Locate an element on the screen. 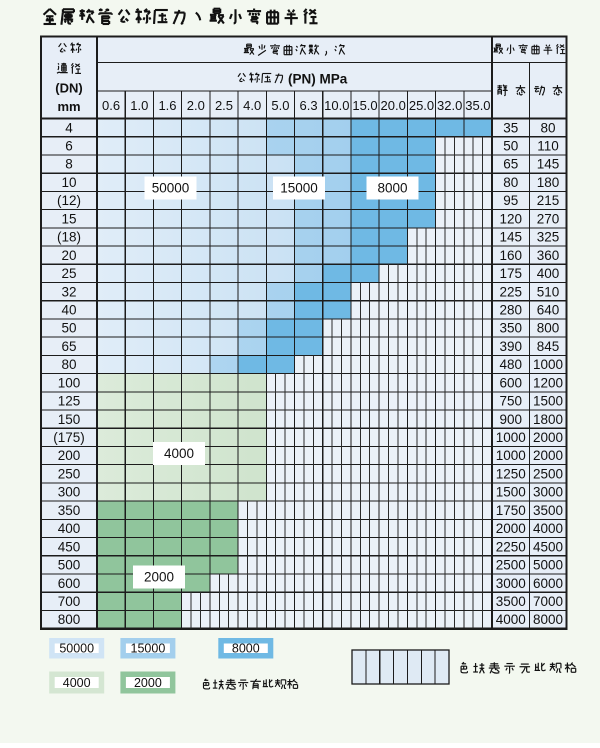 This screenshot has width=600, height=748. svg-text: 40 is located at coordinates (68, 310).